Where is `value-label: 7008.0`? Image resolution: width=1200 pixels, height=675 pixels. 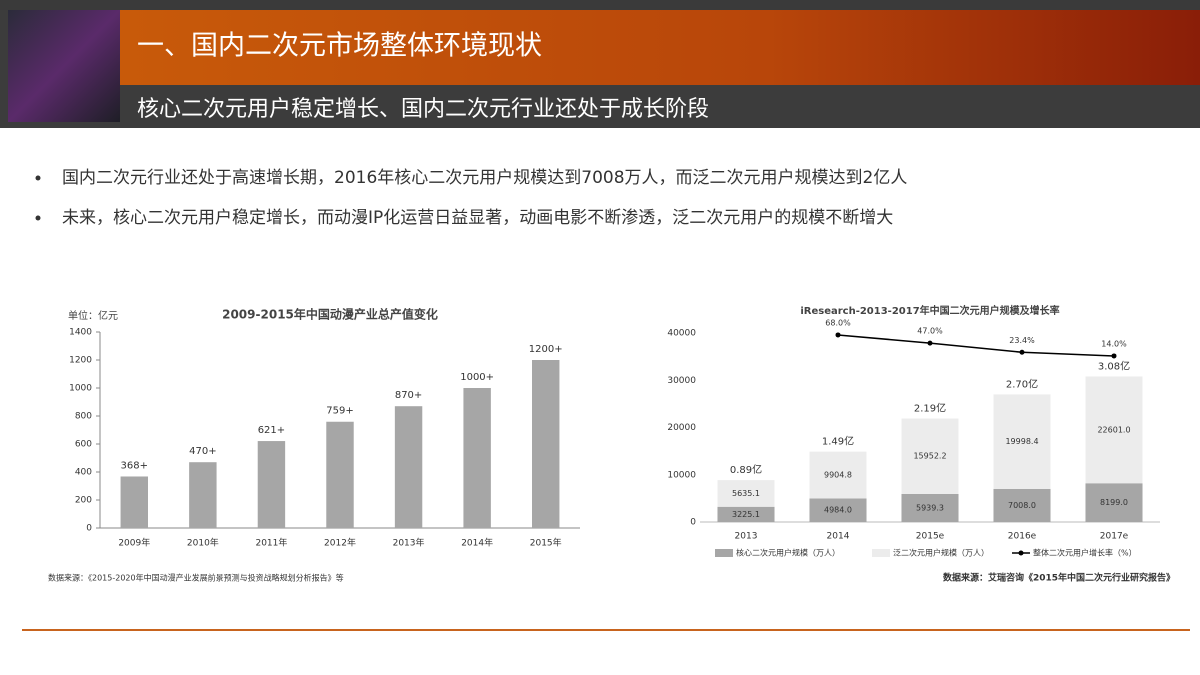 value-label: 7008.0 is located at coordinates (1022, 505).